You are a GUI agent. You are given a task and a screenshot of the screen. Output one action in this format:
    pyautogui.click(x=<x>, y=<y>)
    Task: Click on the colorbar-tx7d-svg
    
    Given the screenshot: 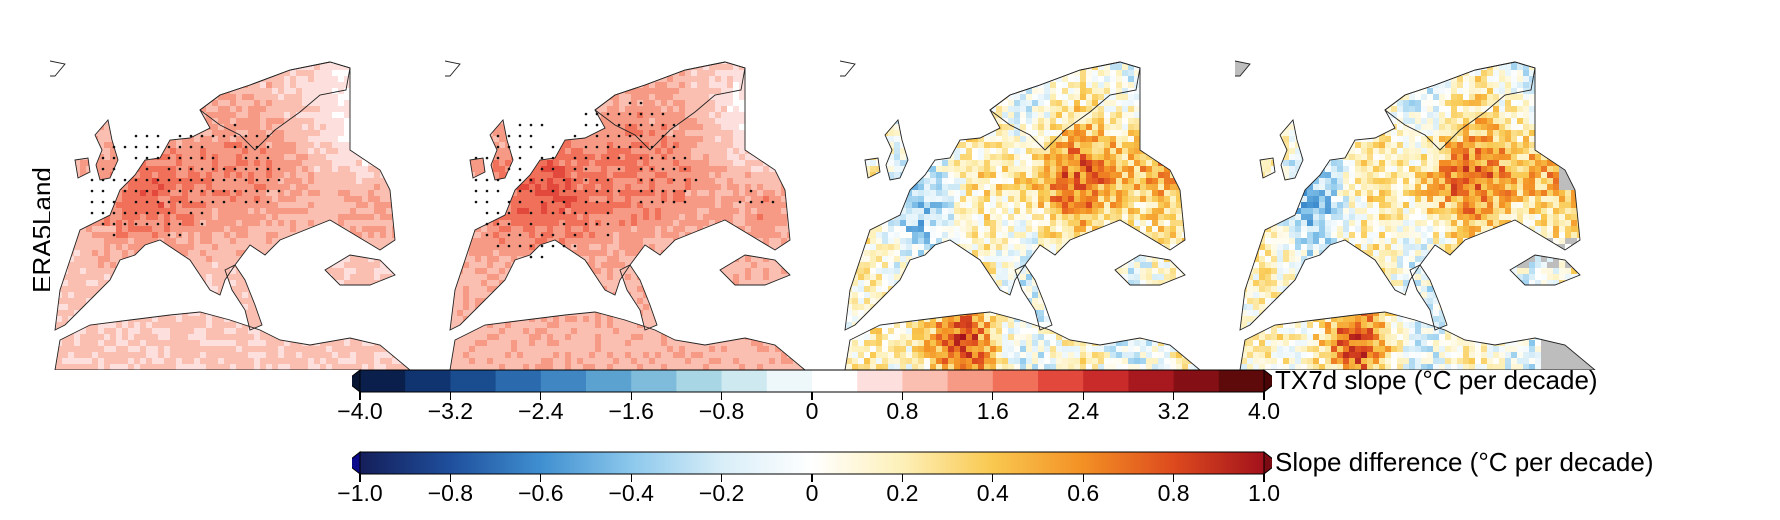 What is the action you would take?
    pyautogui.click(x=812, y=381)
    